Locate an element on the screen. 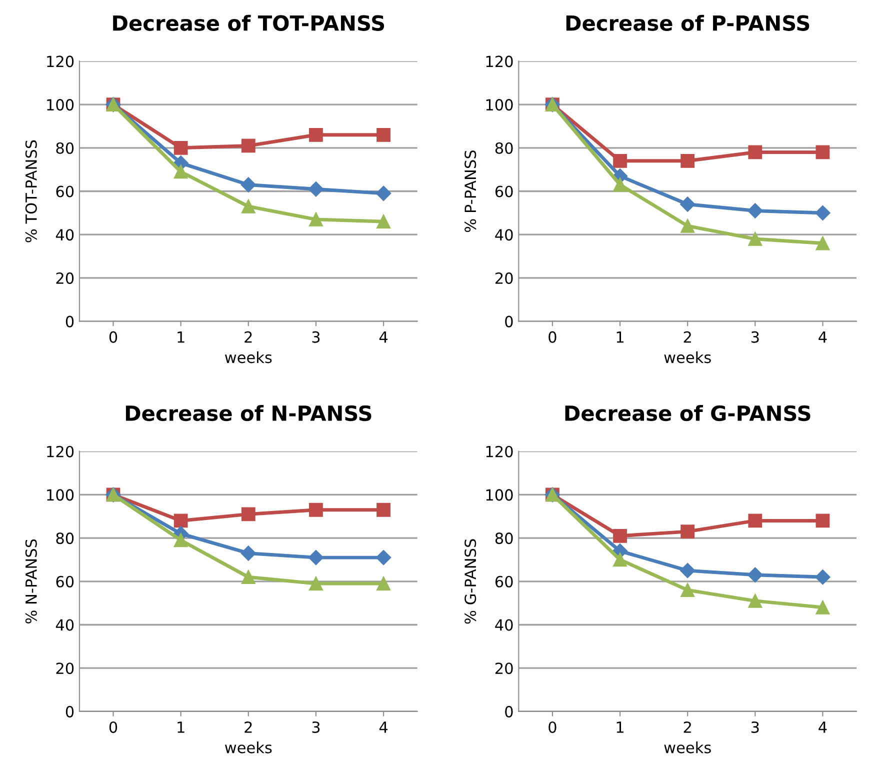  y-axis-title: % G-PANSS is located at coordinates (470, 581).